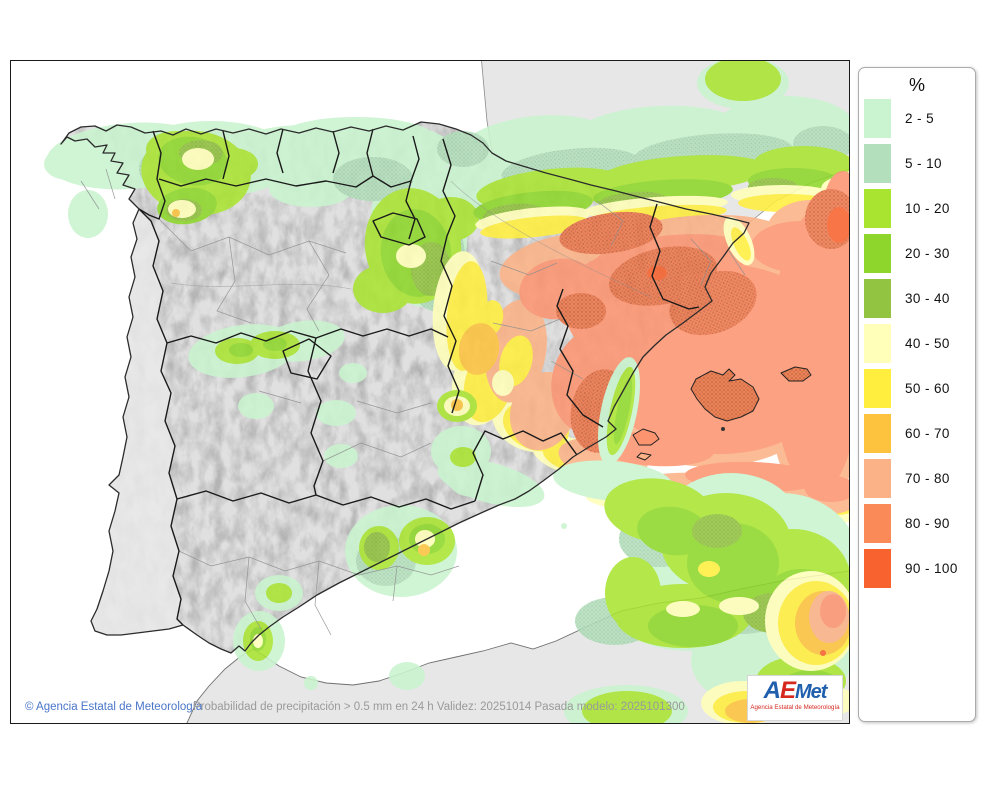  I want to click on legend-item: 30 - 40, so click(917, 298).